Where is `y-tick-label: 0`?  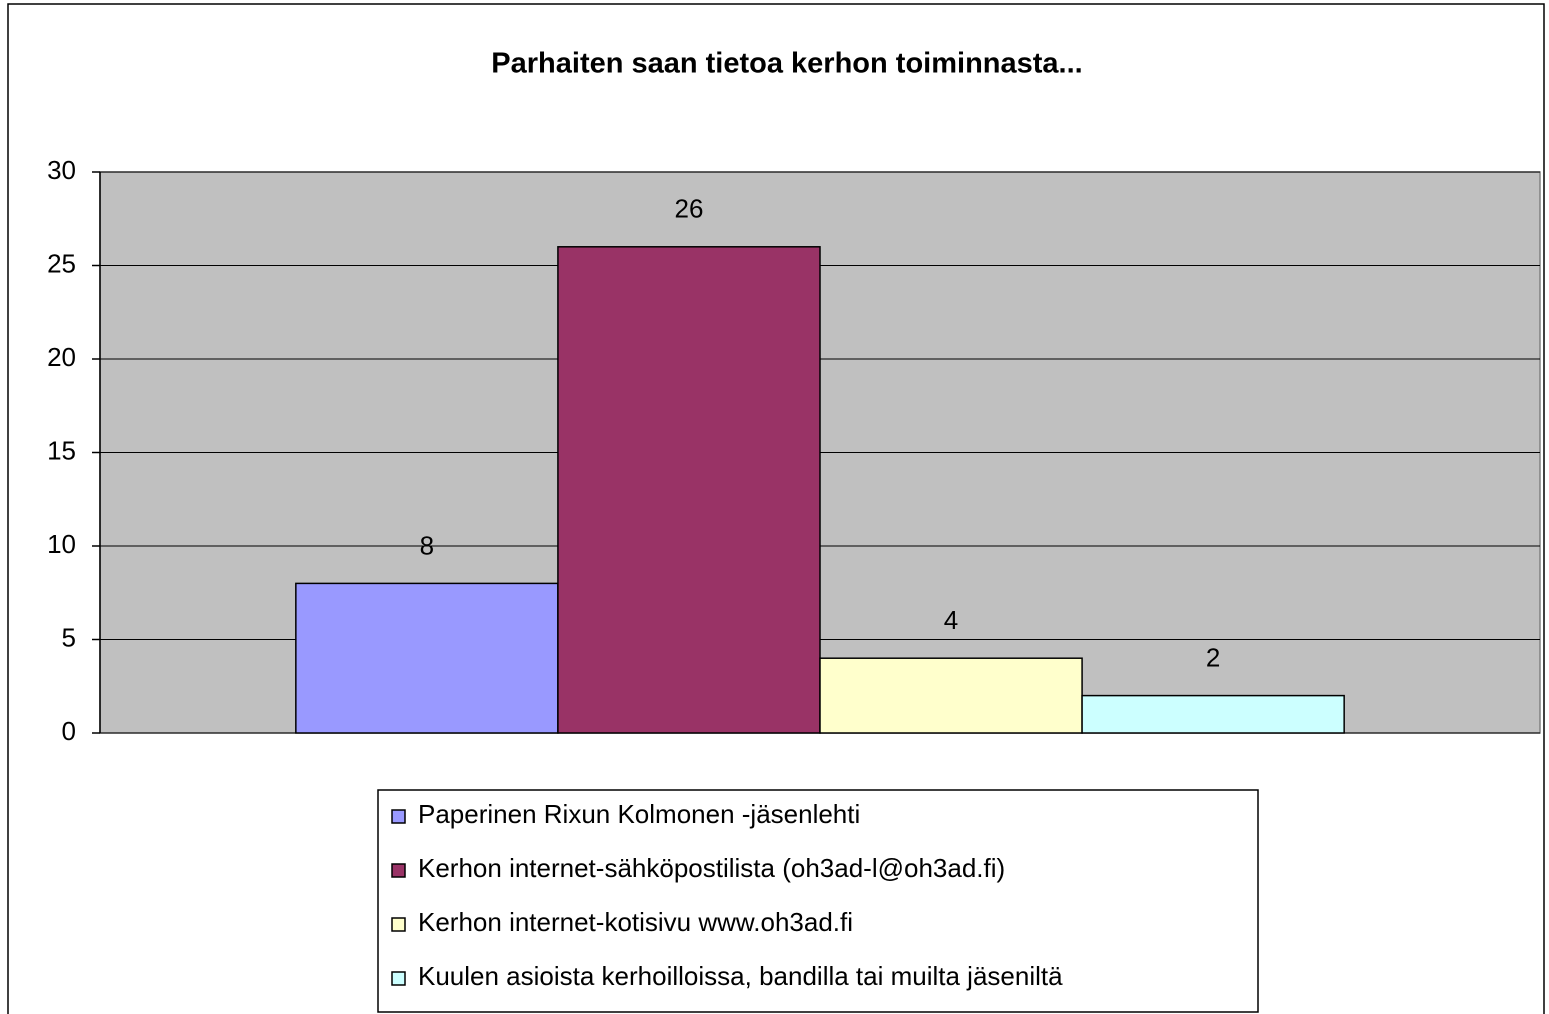 y-tick-label: 0 is located at coordinates (69, 731).